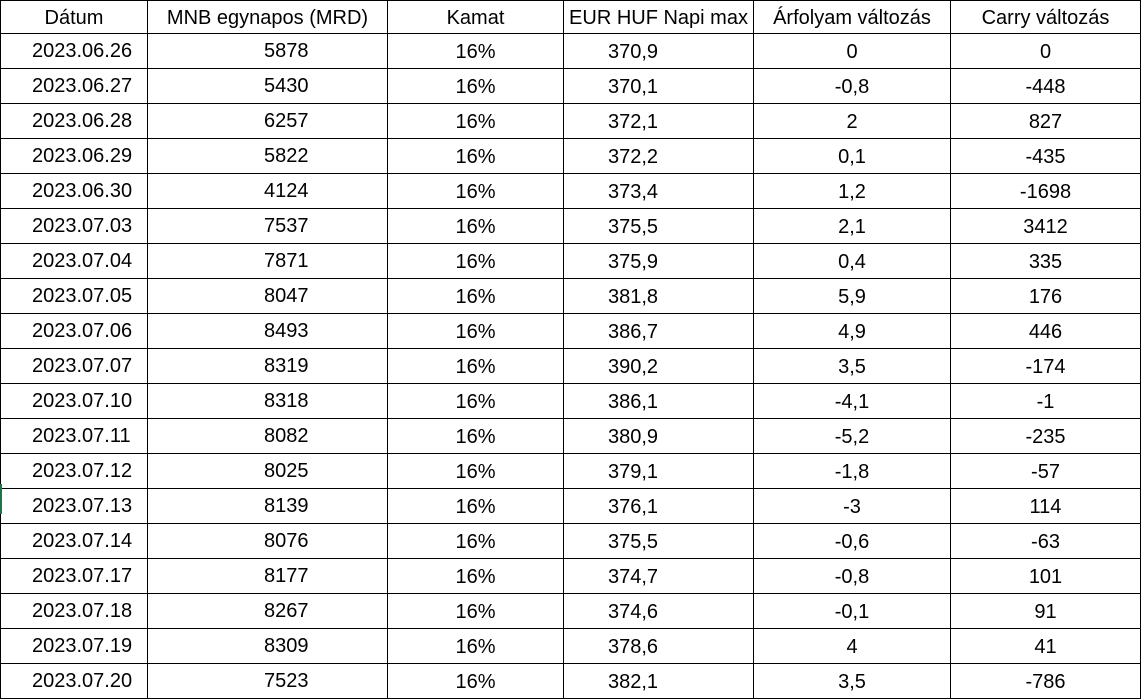 This screenshot has width=1145, height=699. What do you see at coordinates (1045, 156) in the screenshot?
I see `cell-carry: -435` at bounding box center [1045, 156].